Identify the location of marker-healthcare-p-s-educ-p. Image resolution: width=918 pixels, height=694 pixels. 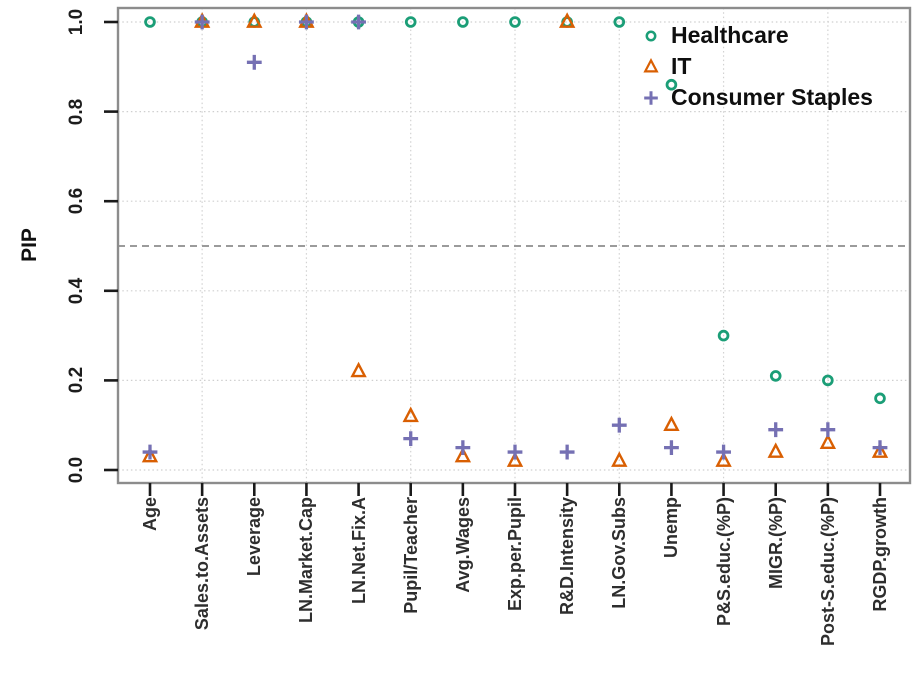
(723, 335).